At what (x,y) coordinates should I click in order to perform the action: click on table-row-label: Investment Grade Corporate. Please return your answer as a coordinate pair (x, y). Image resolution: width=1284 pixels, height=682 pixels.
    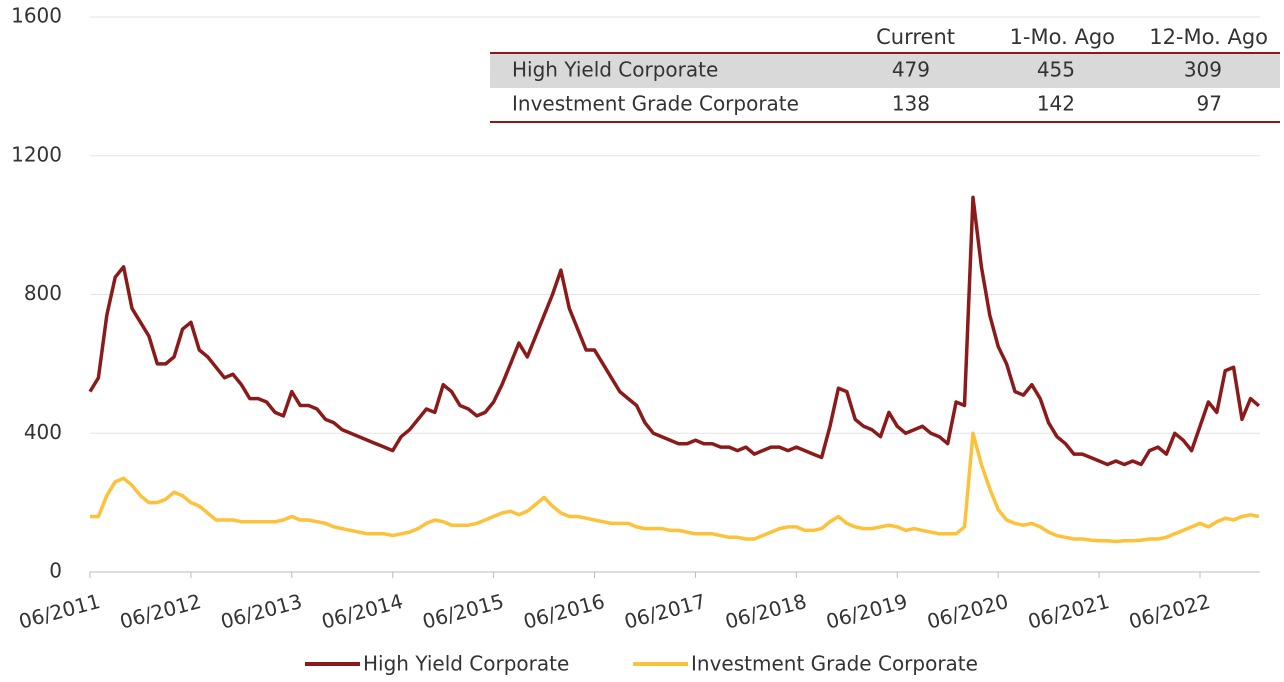
    Looking at the image, I should click on (655, 104).